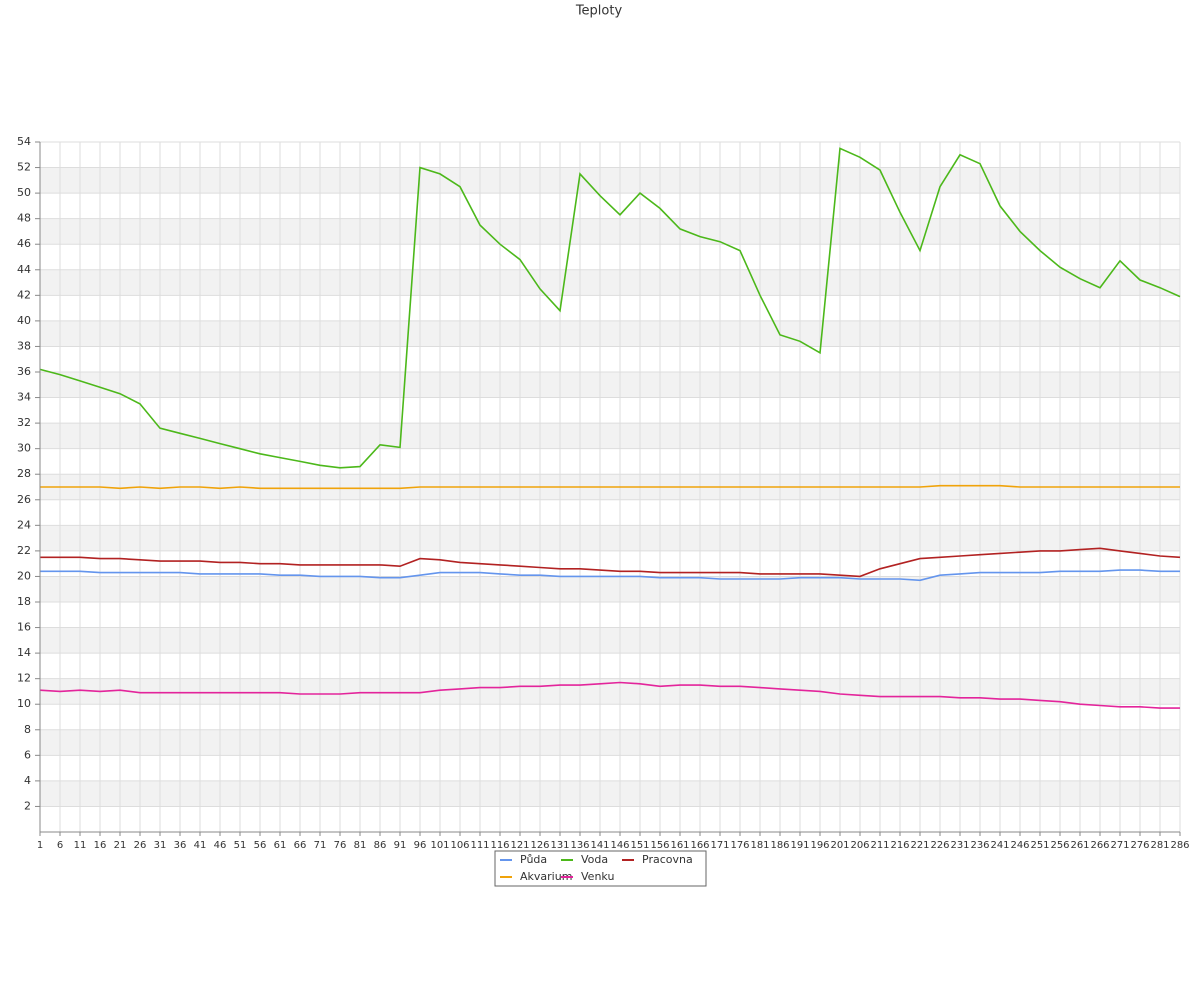 This screenshot has height=1004, width=1200. What do you see at coordinates (24, 575) in the screenshot?
I see `y-tick-label: 20` at bounding box center [24, 575].